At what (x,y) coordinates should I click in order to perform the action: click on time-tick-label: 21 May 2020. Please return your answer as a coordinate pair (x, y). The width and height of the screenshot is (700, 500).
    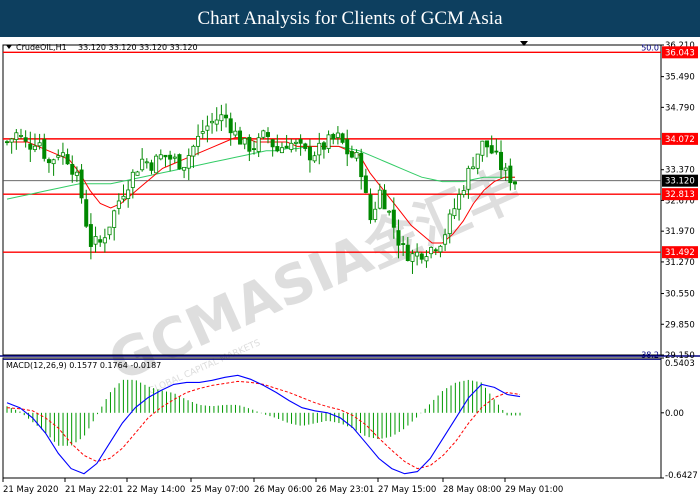
    Looking at the image, I should click on (30, 490).